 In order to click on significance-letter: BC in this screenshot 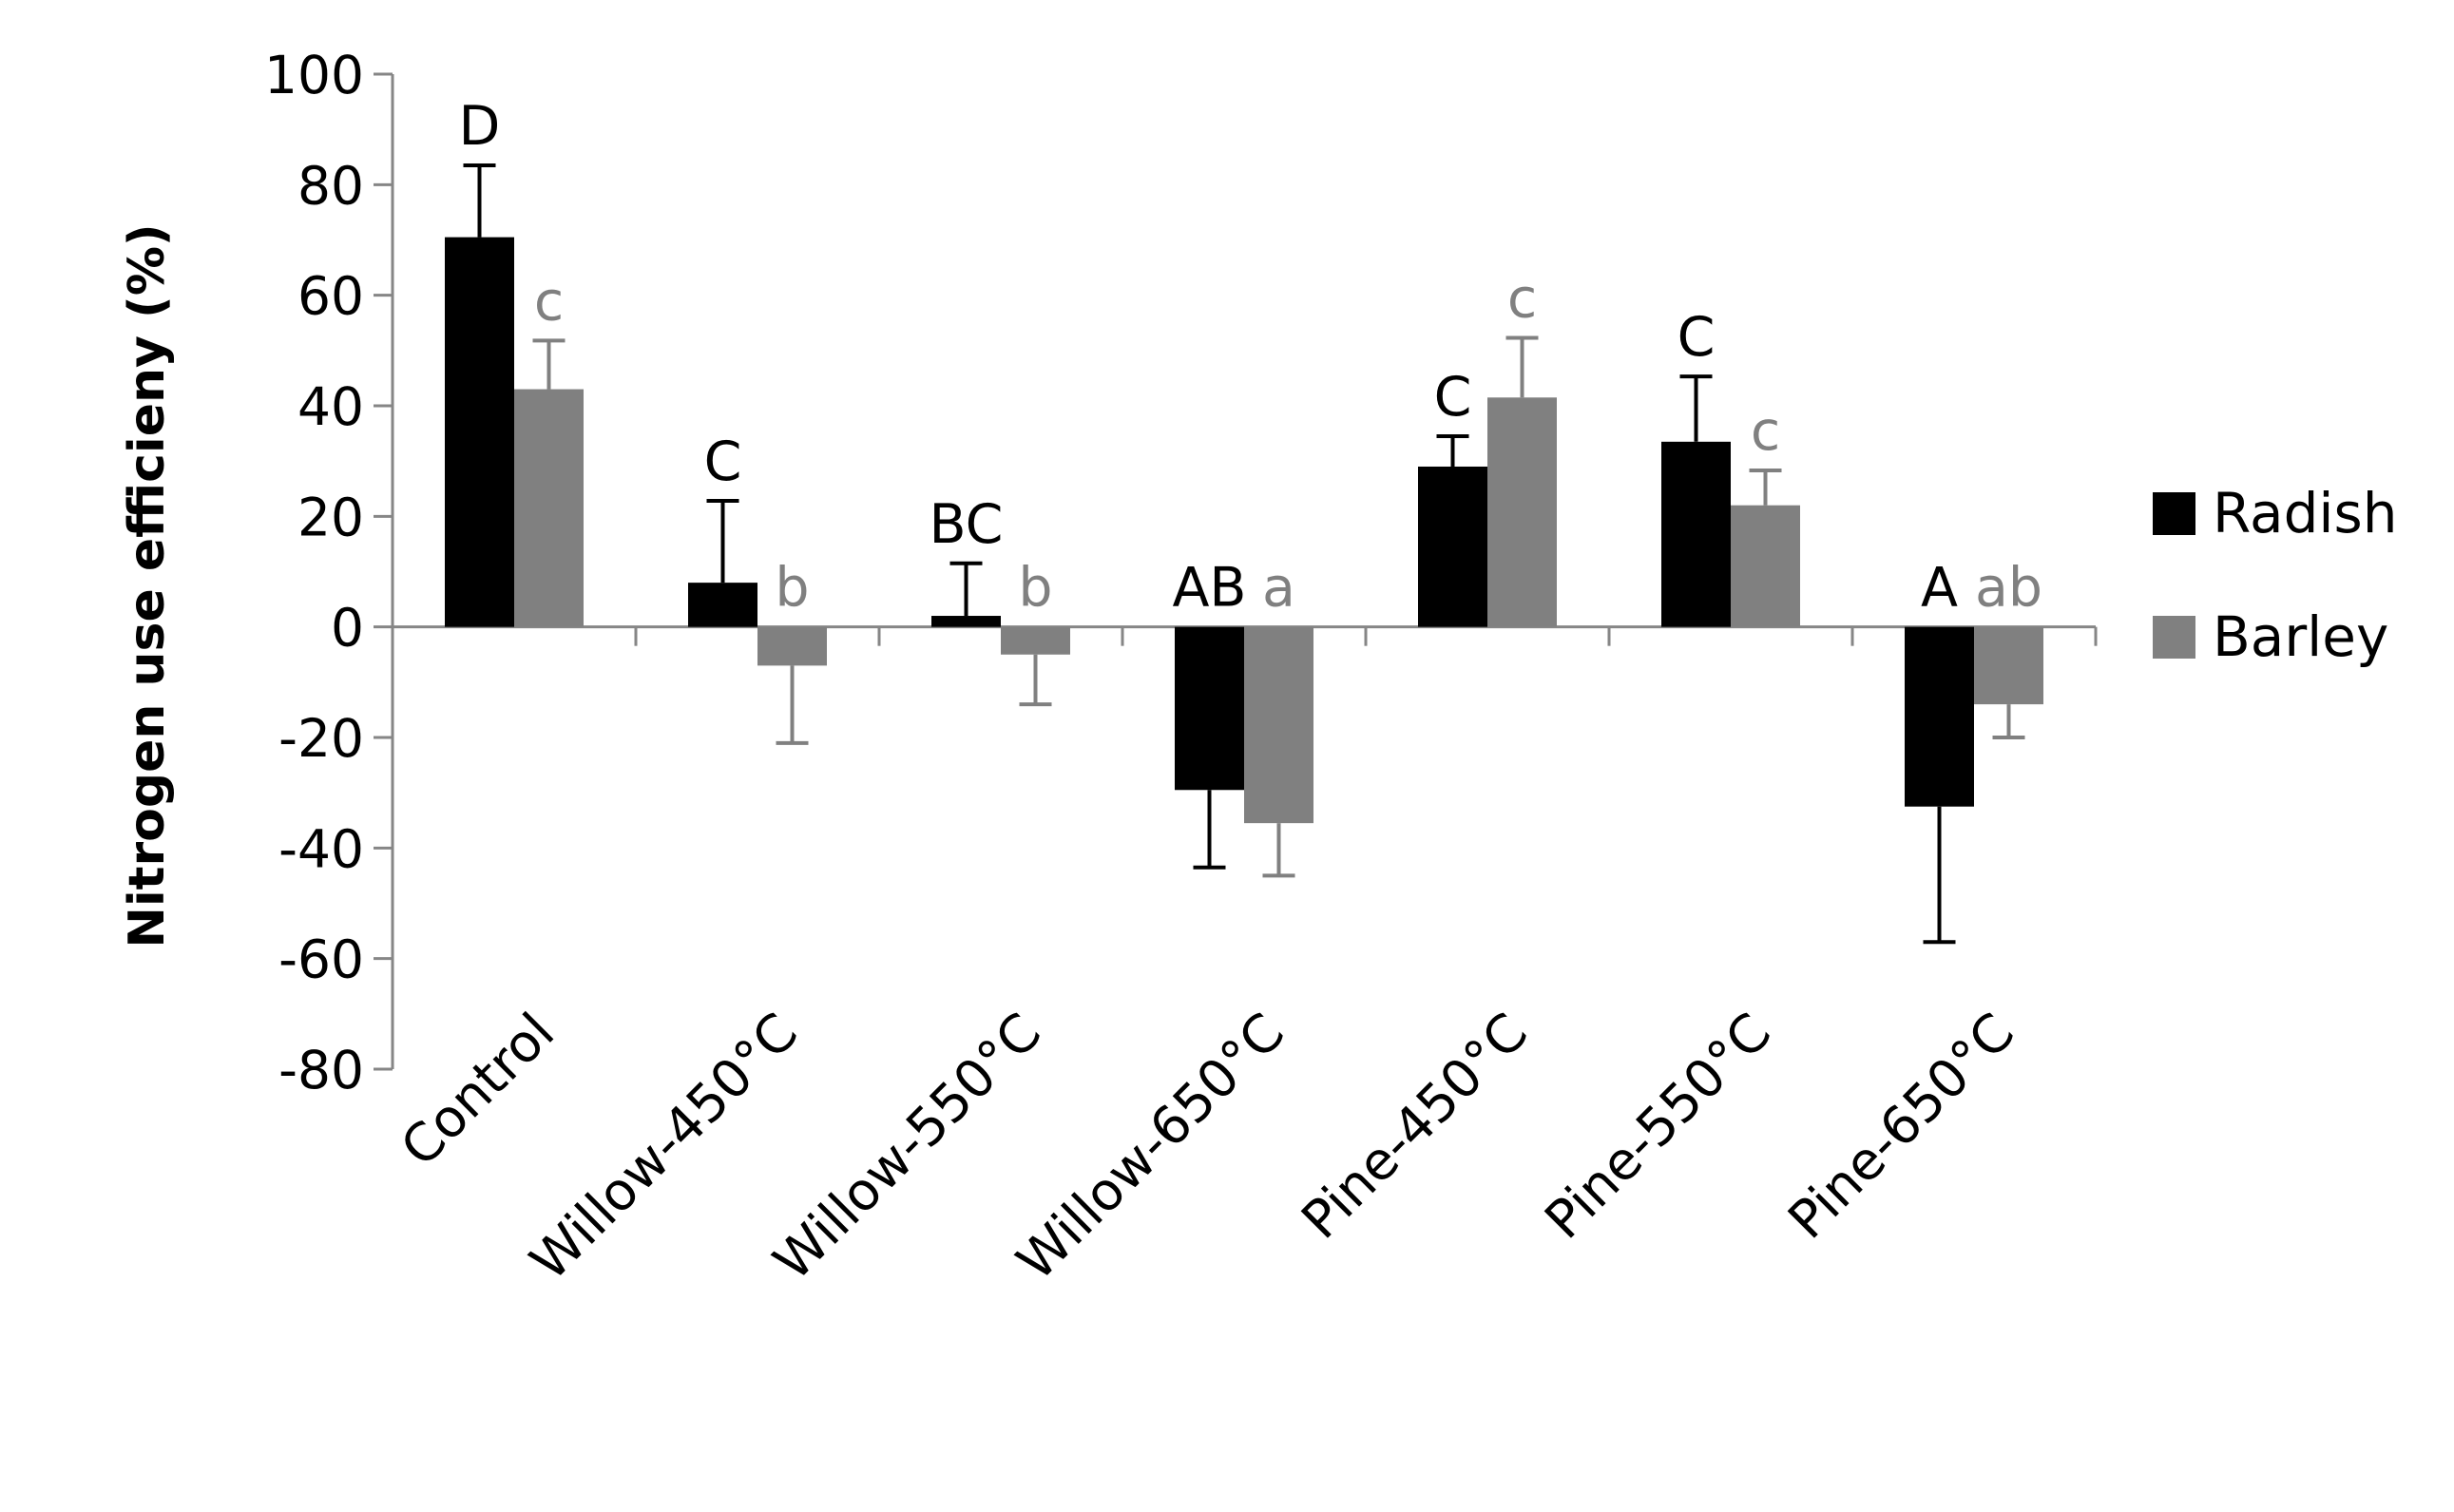, I will do `click(967, 524)`.